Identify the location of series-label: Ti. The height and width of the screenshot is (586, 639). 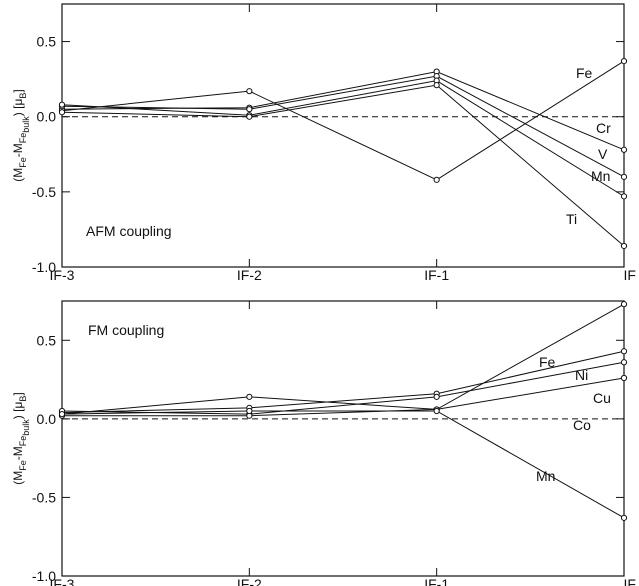
(571, 219).